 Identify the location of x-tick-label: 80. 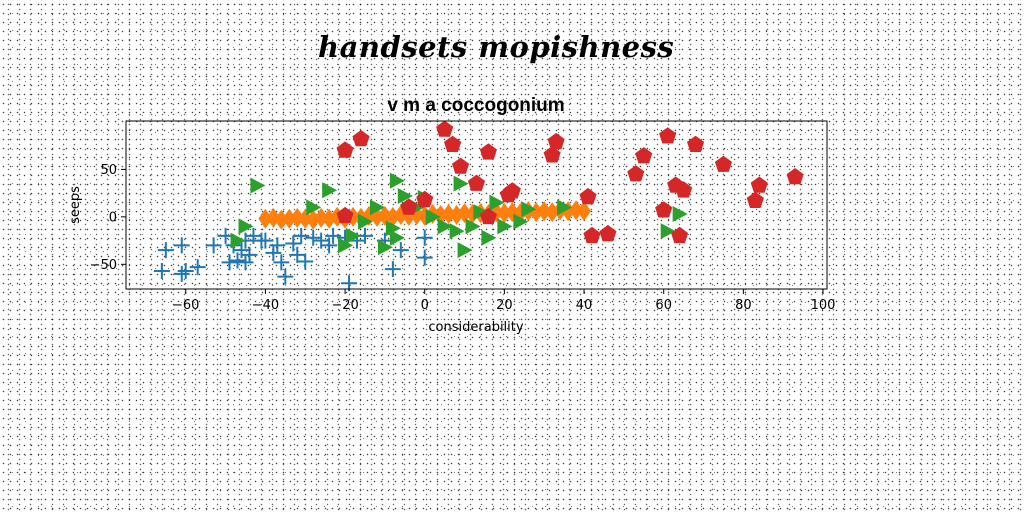
(743, 305).